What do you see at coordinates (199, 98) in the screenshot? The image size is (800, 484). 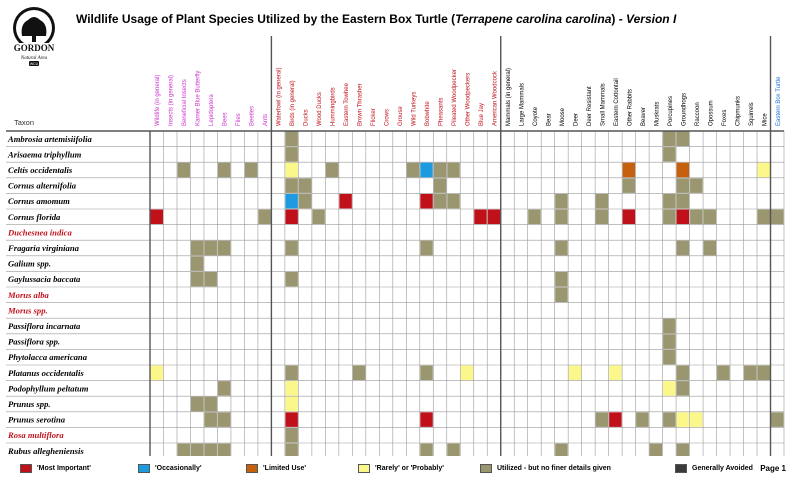 I see `column-header-insects: Karner Blue Butterfly` at bounding box center [199, 98].